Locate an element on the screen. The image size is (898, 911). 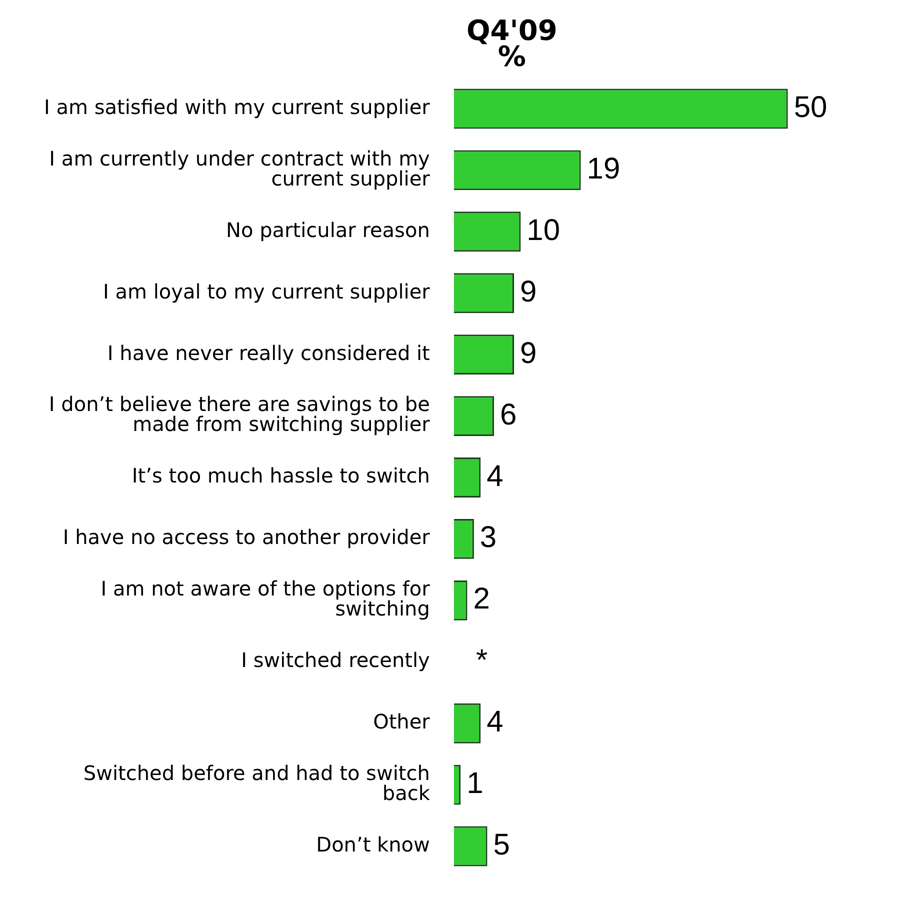
y-tick-label: No particular reason is located at coordinates (328, 230).